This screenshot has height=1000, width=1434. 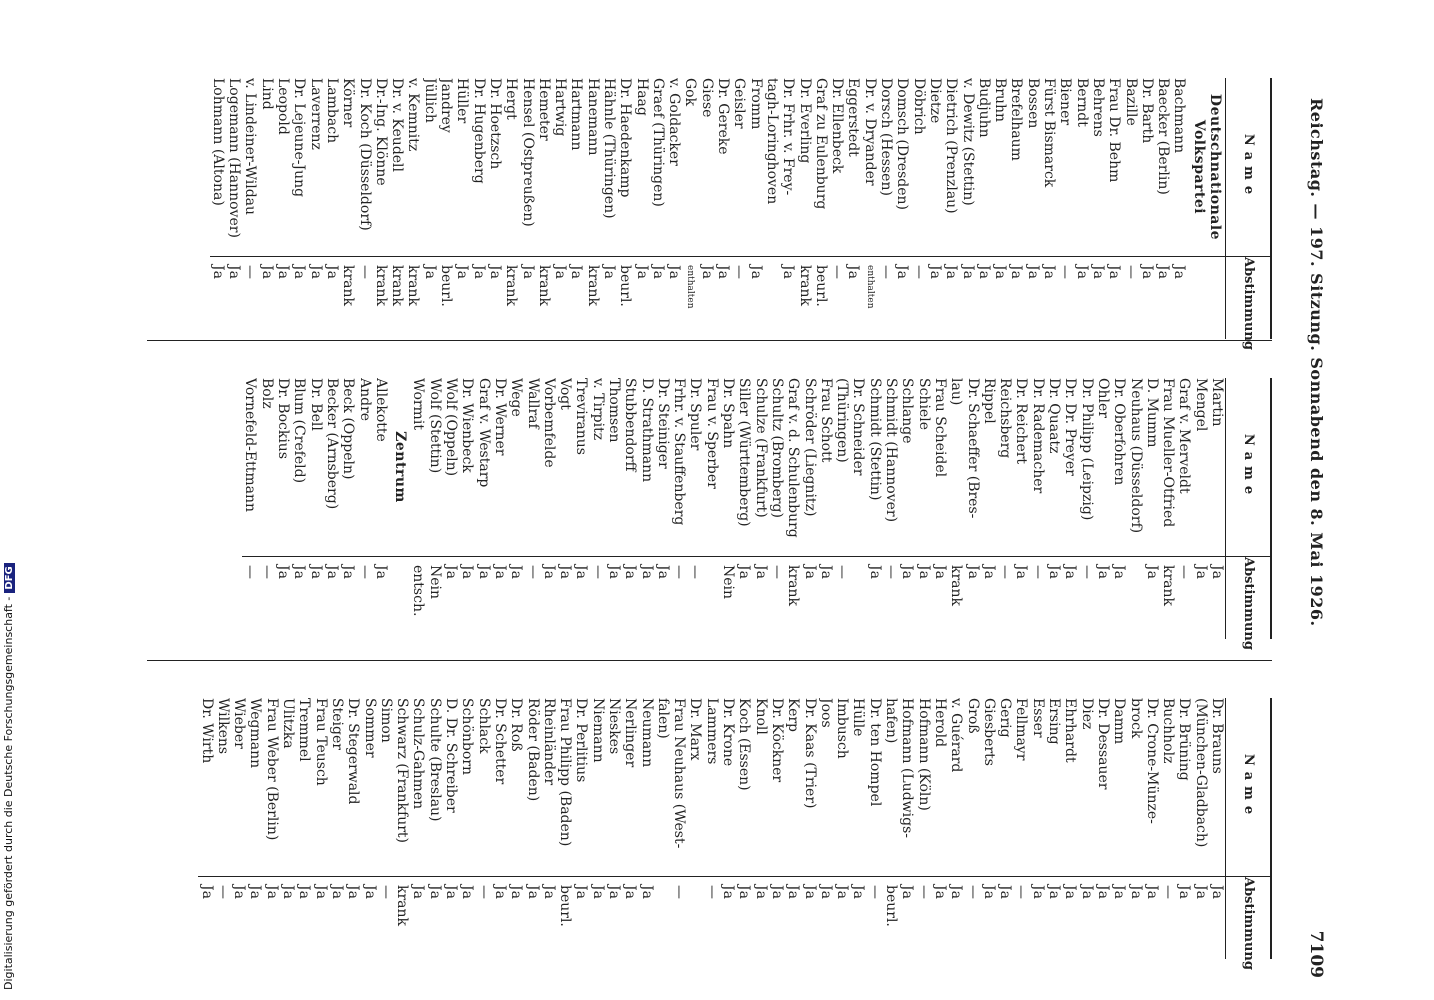 I want to click on table-row: v. Goldacker Ja, so click(x=674, y=208).